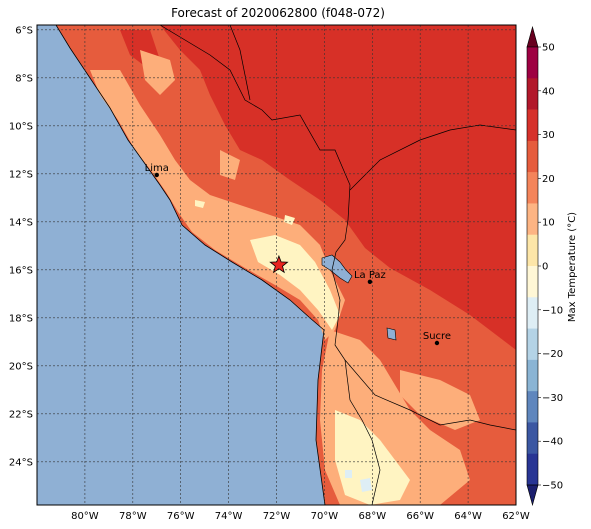  I want to click on star-marker, so click(279, 264).